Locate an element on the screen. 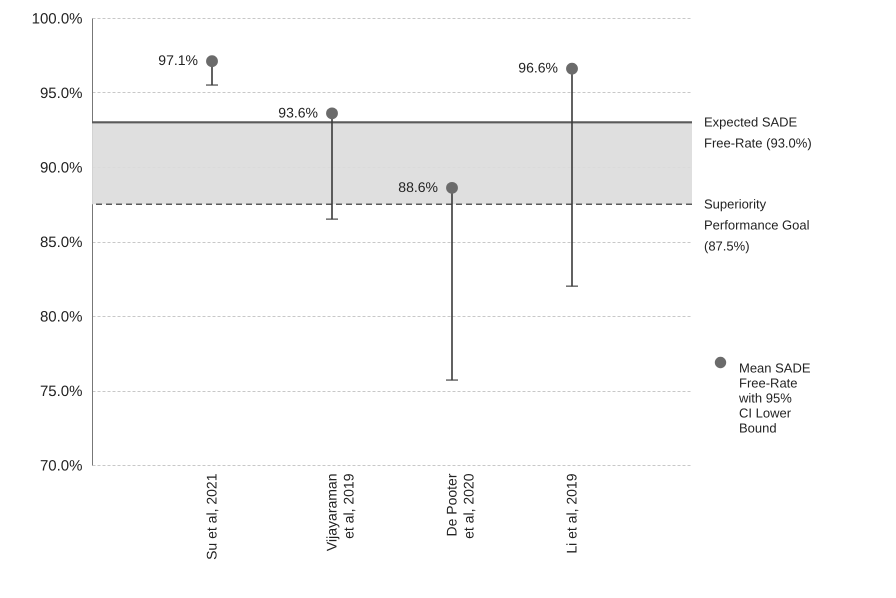 The image size is (896, 598). data-label: 88.6% is located at coordinates (418, 186).